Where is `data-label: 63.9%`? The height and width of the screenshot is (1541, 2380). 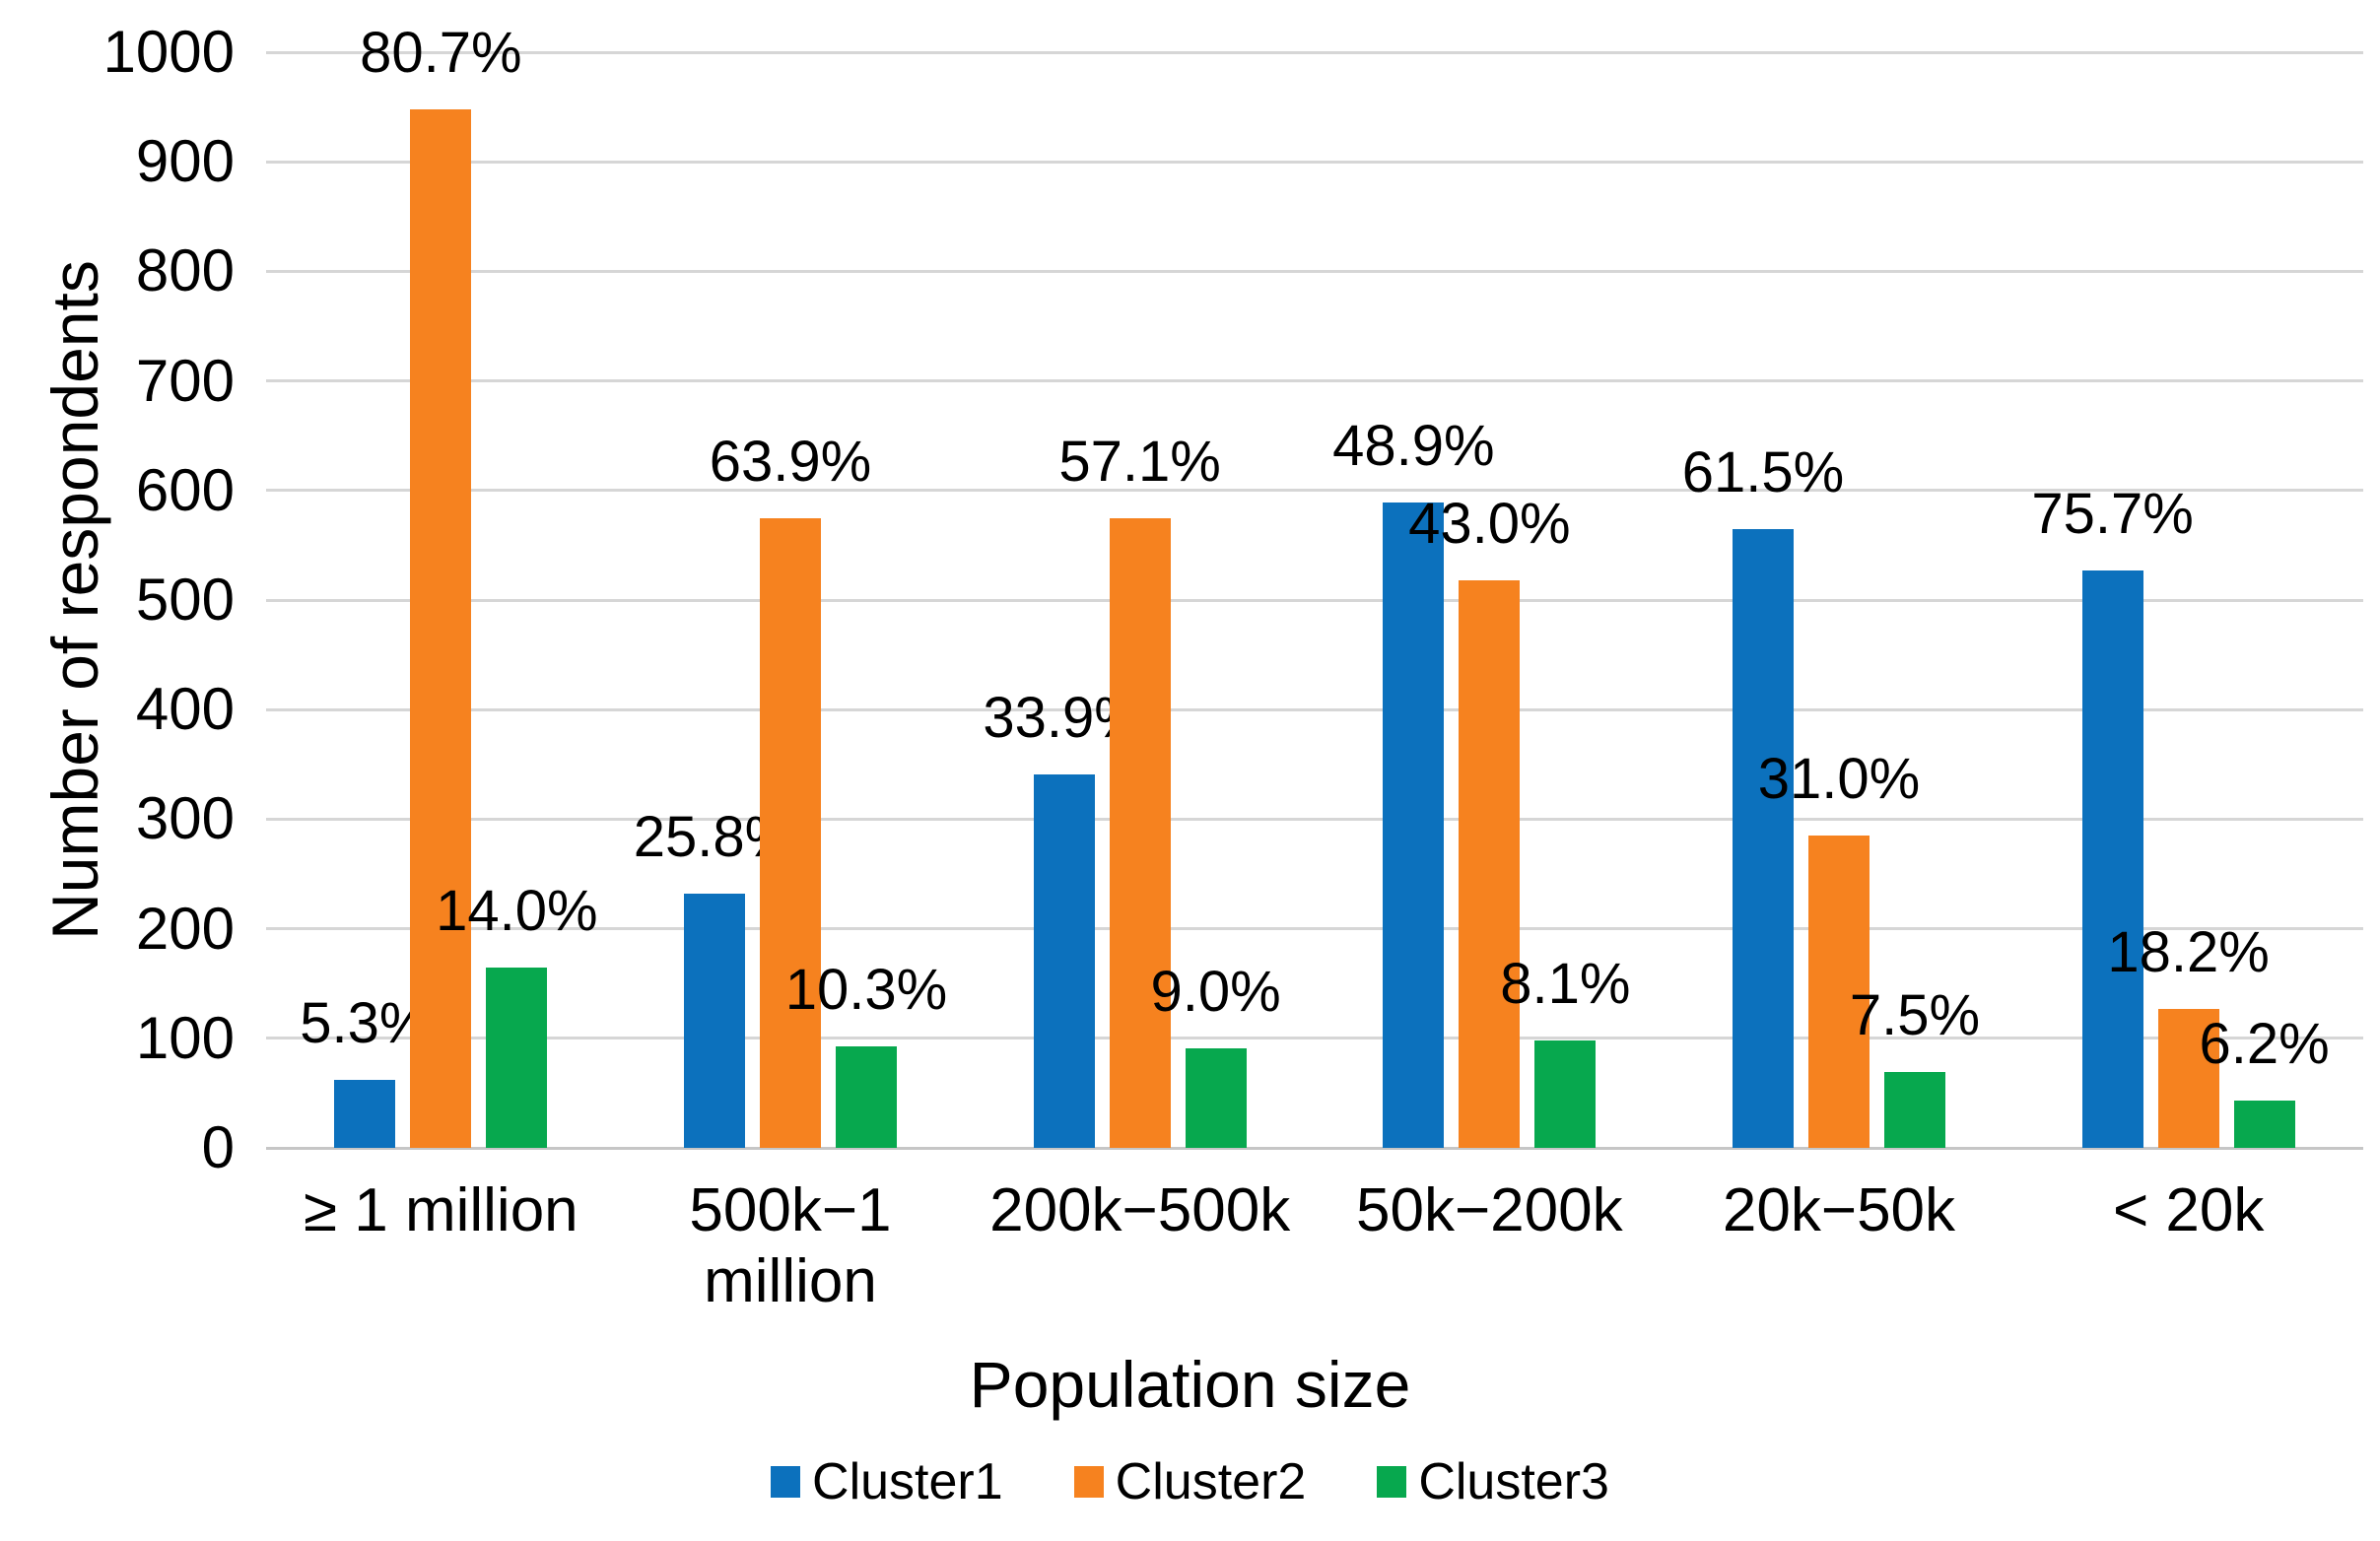
data-label: 63.9% is located at coordinates (790, 462).